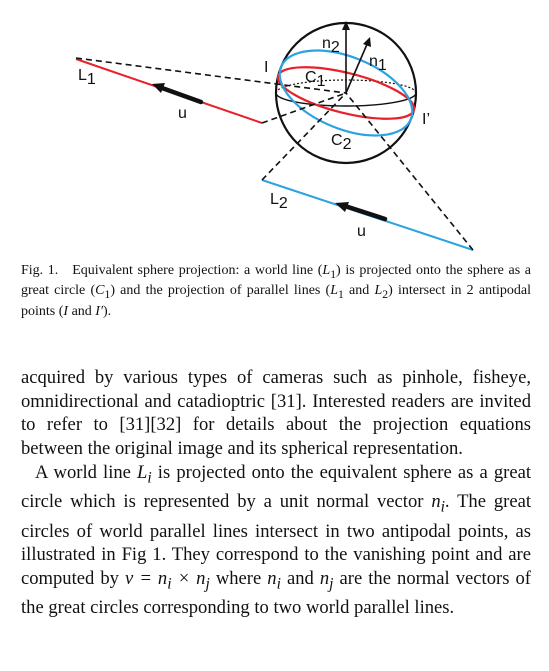  Describe the element at coordinates (341, 142) in the screenshot. I see `label-c2: C2` at that location.